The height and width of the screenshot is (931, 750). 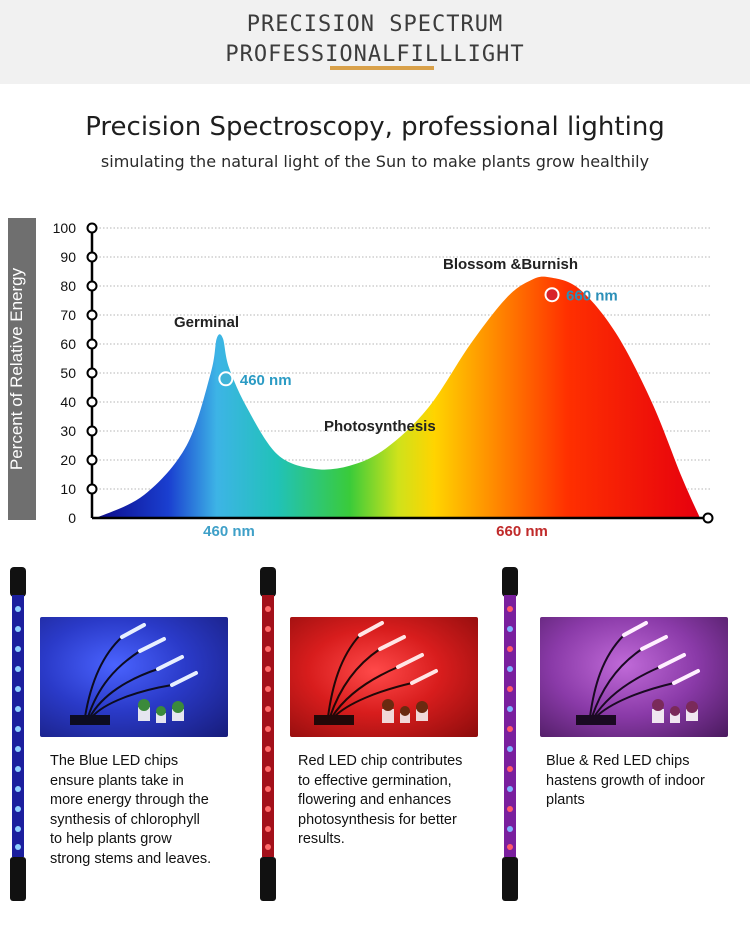 I want to click on y-tick-label: 70, so click(x=68, y=315).